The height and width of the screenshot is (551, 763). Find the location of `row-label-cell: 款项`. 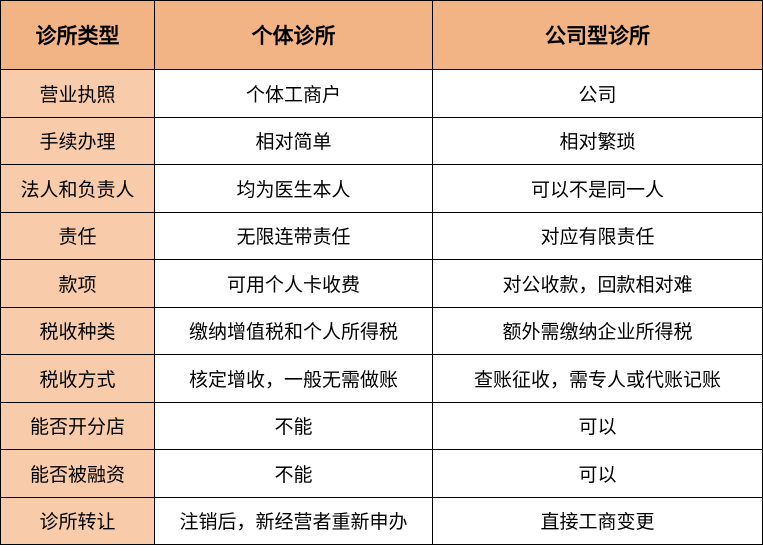

row-label-cell: 款项 is located at coordinates (77, 283).